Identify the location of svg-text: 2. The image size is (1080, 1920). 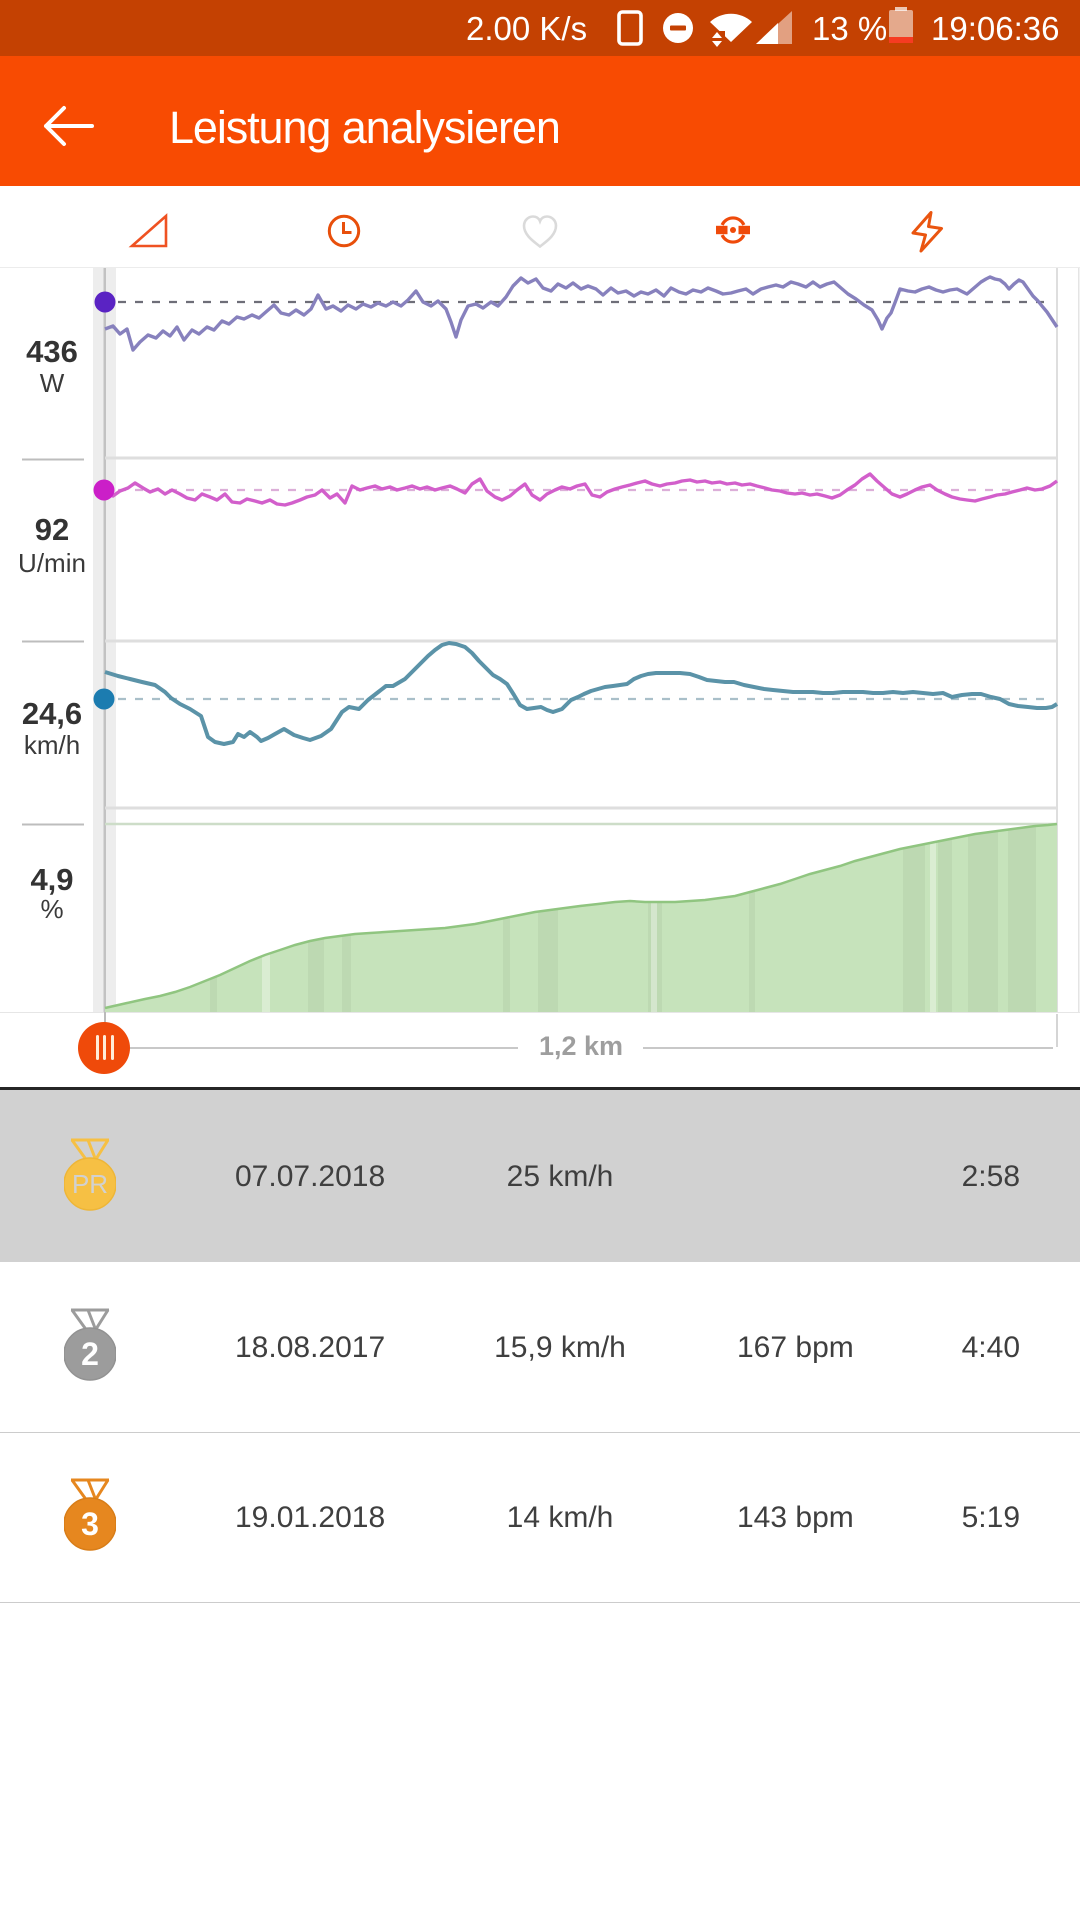
(90, 1354).